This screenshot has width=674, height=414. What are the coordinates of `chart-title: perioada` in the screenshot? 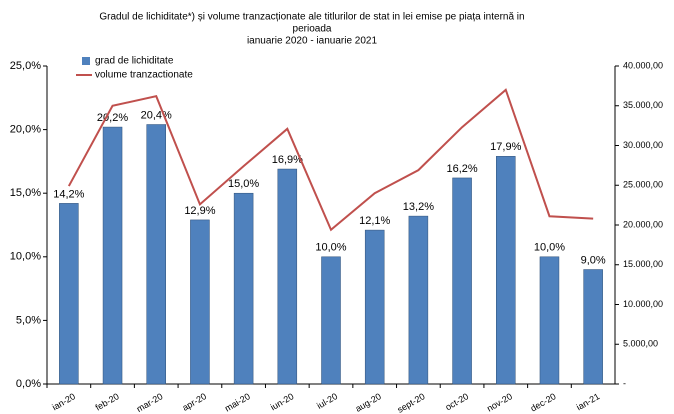 It's located at (312, 29).